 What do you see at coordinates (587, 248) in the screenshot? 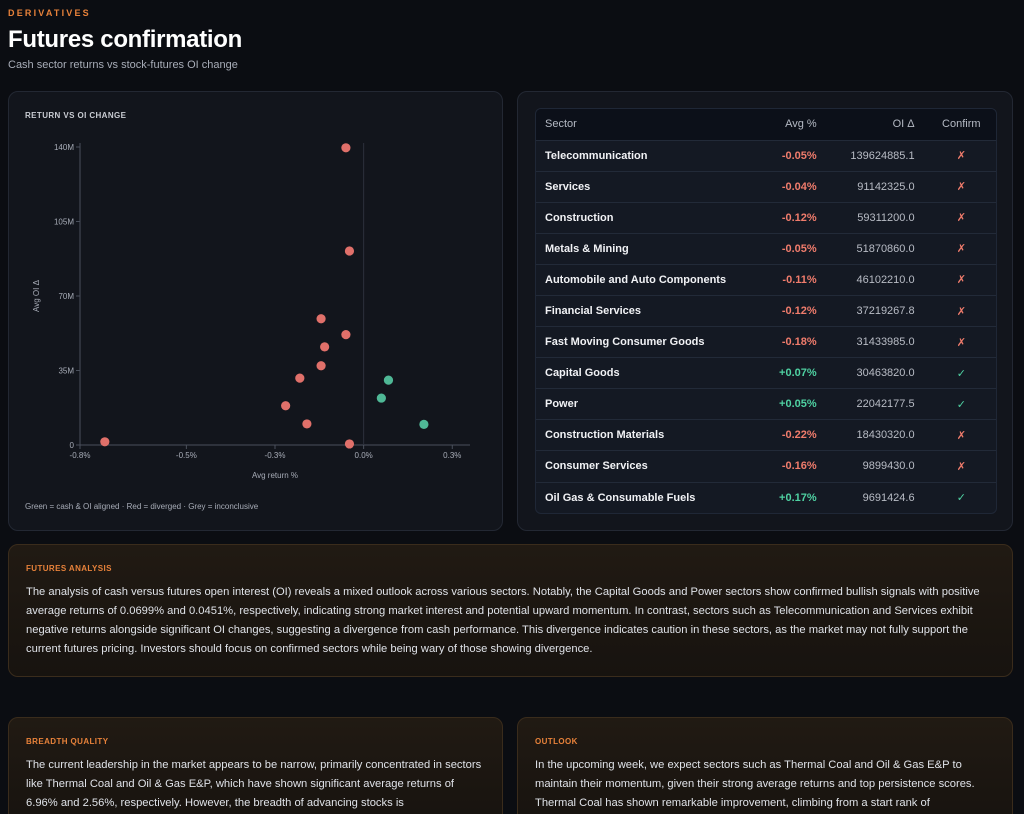
I see `cell-sector: Metals & Mining` at bounding box center [587, 248].